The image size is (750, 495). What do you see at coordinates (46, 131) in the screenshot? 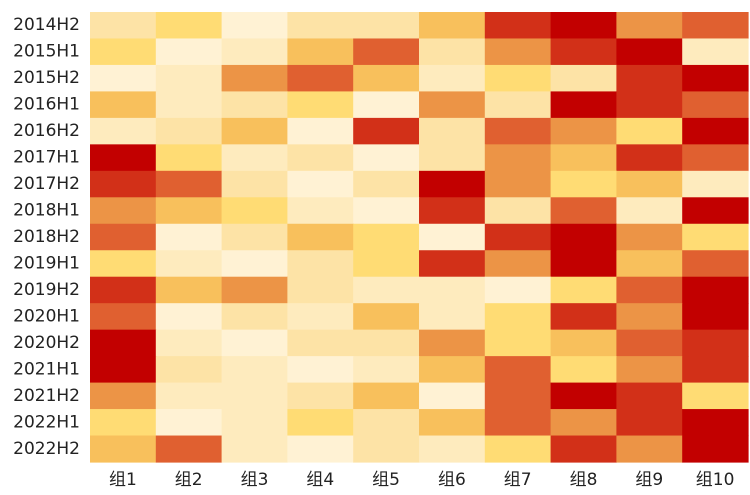
I see `y-tick-label: 2016H2` at bounding box center [46, 131].